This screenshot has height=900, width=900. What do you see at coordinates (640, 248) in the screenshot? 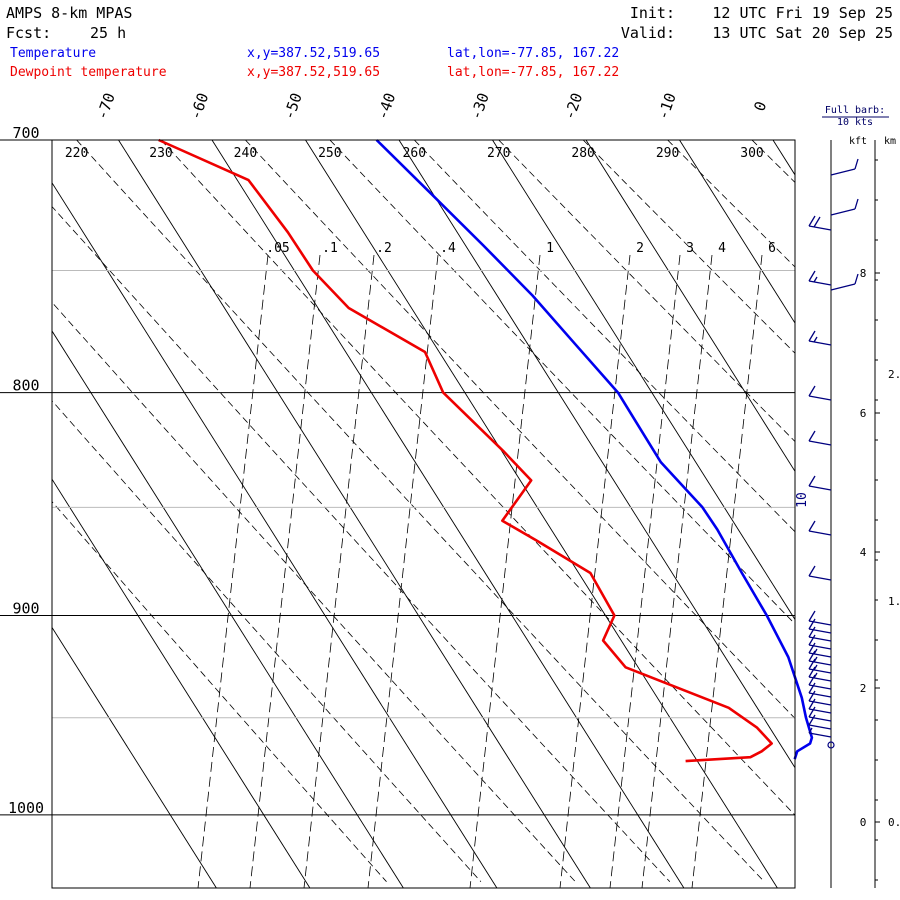
I see `mixing-ratio-label: 2` at bounding box center [640, 248].